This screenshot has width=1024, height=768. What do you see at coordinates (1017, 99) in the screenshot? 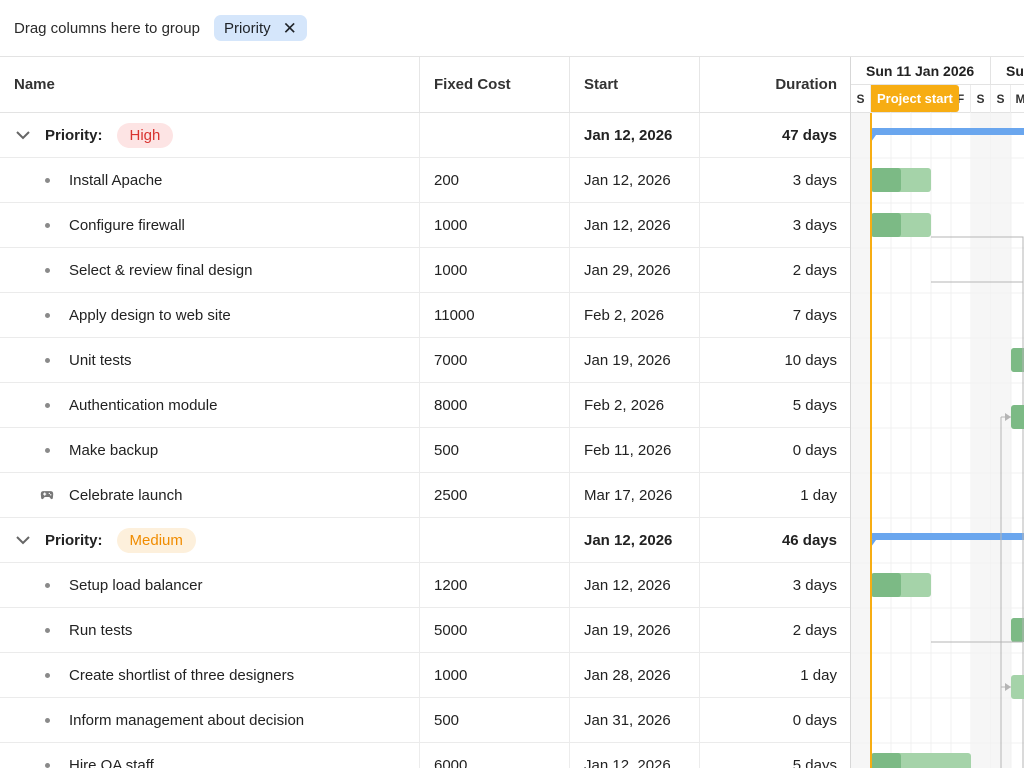
I see `timeline-day-label: M` at bounding box center [1017, 99].